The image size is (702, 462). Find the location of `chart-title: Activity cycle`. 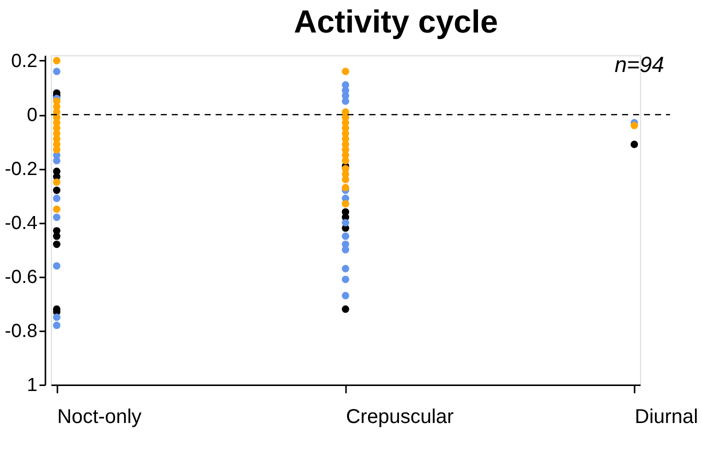

chart-title: Activity cycle is located at coordinates (396, 22).